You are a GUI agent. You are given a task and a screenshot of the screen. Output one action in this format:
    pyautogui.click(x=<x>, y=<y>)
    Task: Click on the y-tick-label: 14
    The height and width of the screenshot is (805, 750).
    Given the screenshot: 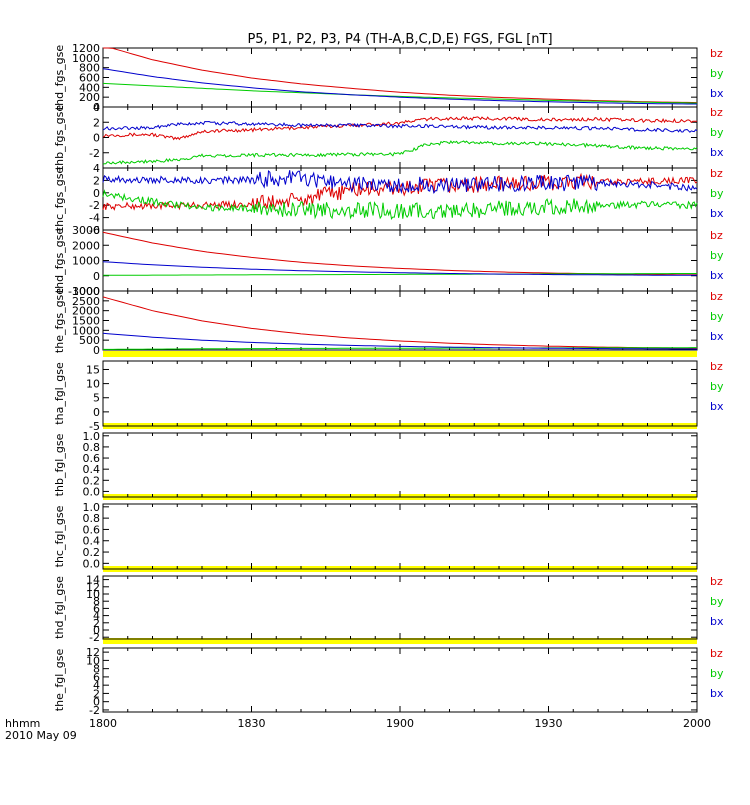 What is the action you would take?
    pyautogui.click(x=93, y=580)
    